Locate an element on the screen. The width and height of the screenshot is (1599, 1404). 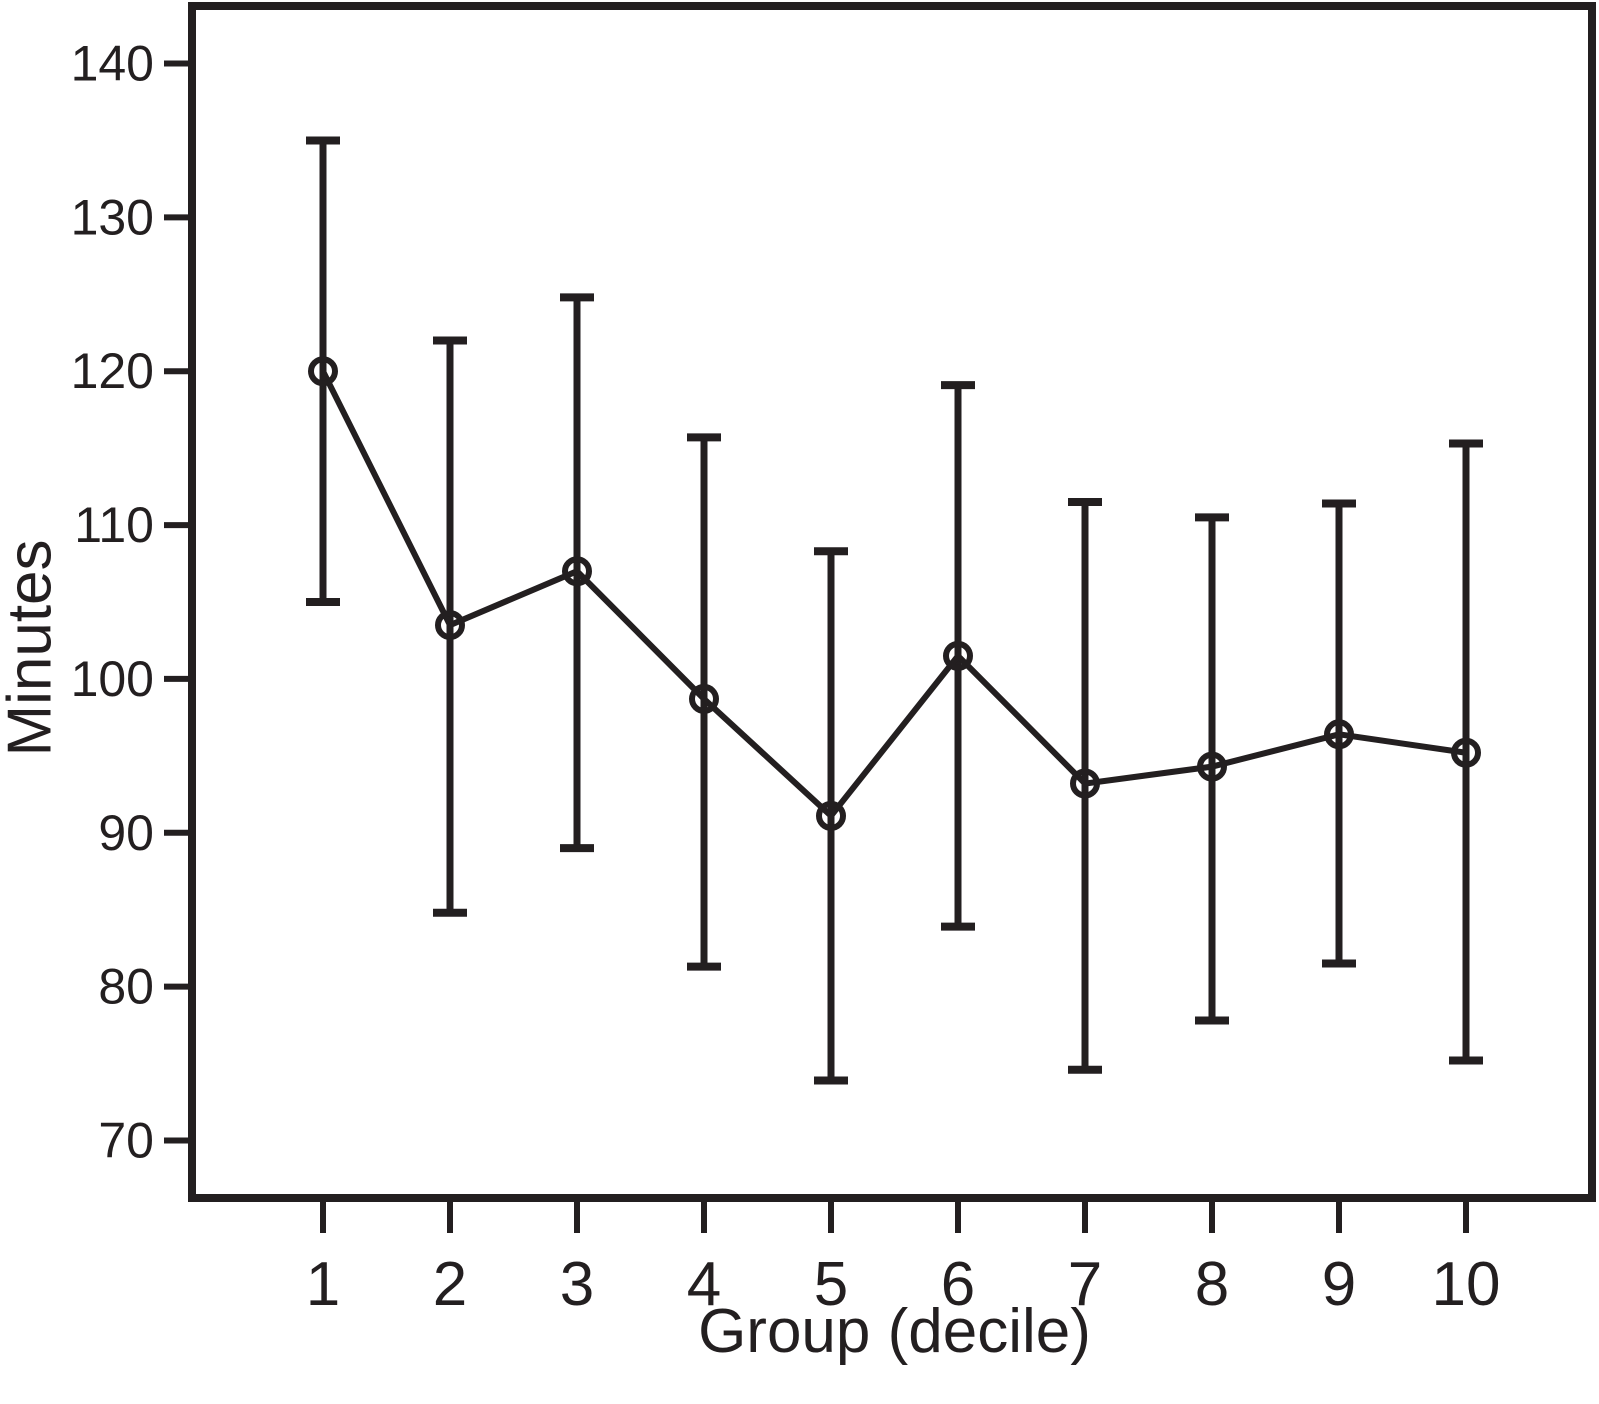
y-axis-tick-label: 70 is located at coordinates (126, 1140).